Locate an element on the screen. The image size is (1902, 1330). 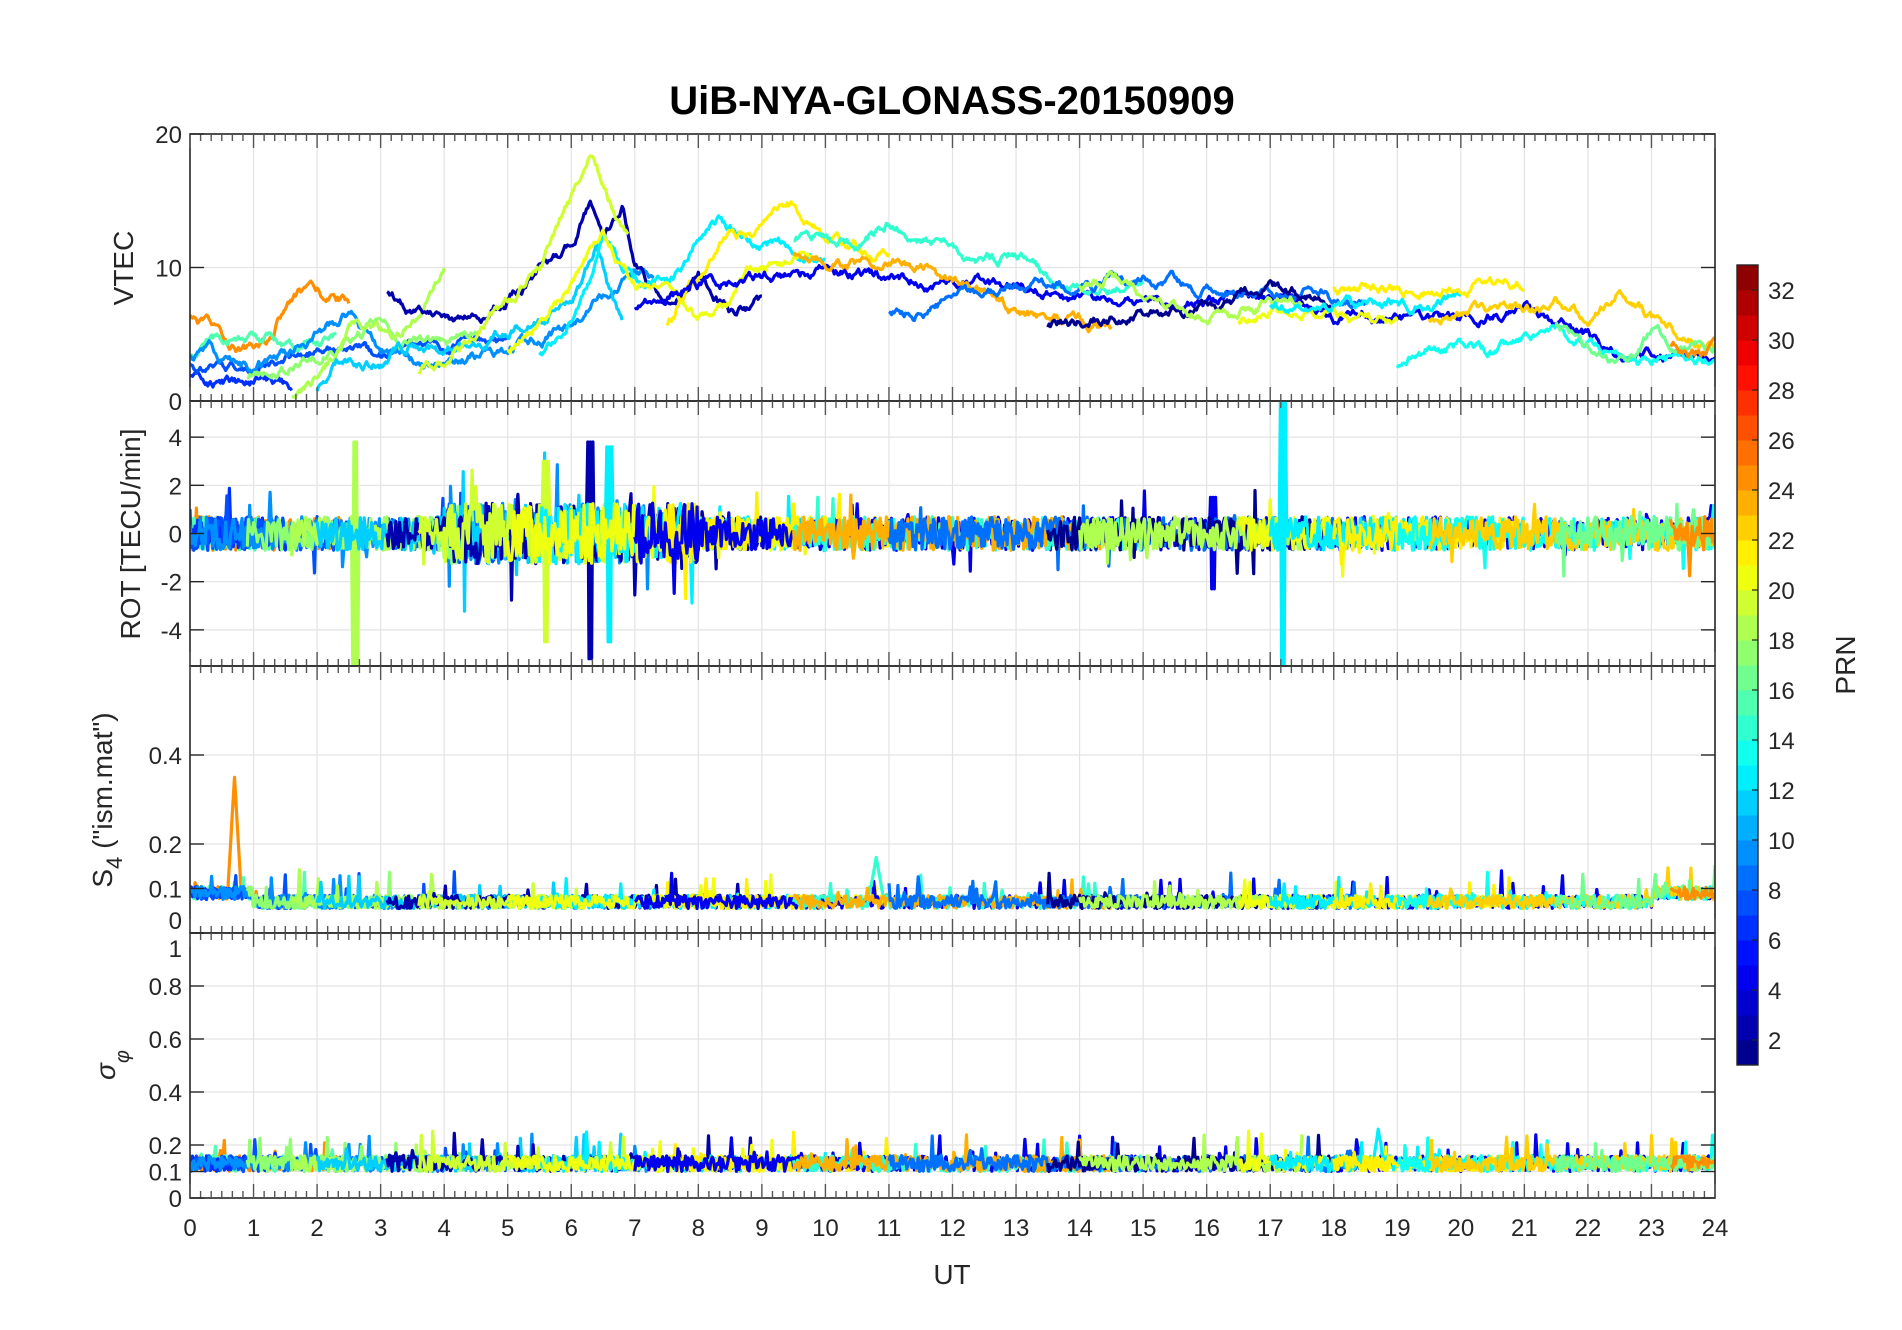
y-tick-label: -4 is located at coordinates (171, 631).